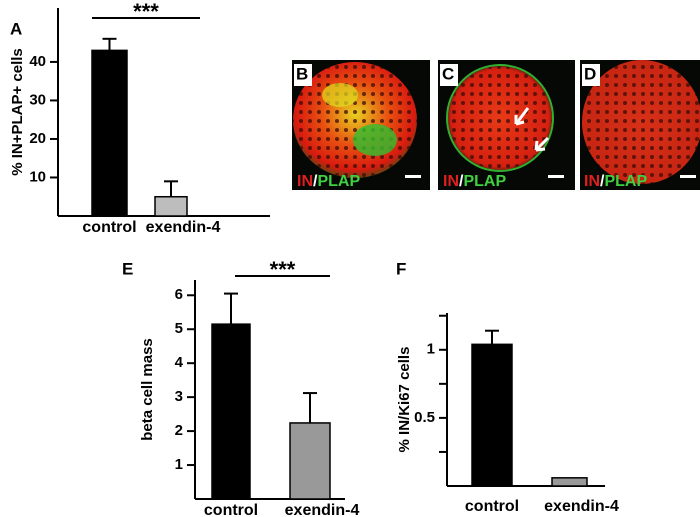 This screenshot has width=700, height=517. I want to click on y-tick-label: 4, so click(179, 362).